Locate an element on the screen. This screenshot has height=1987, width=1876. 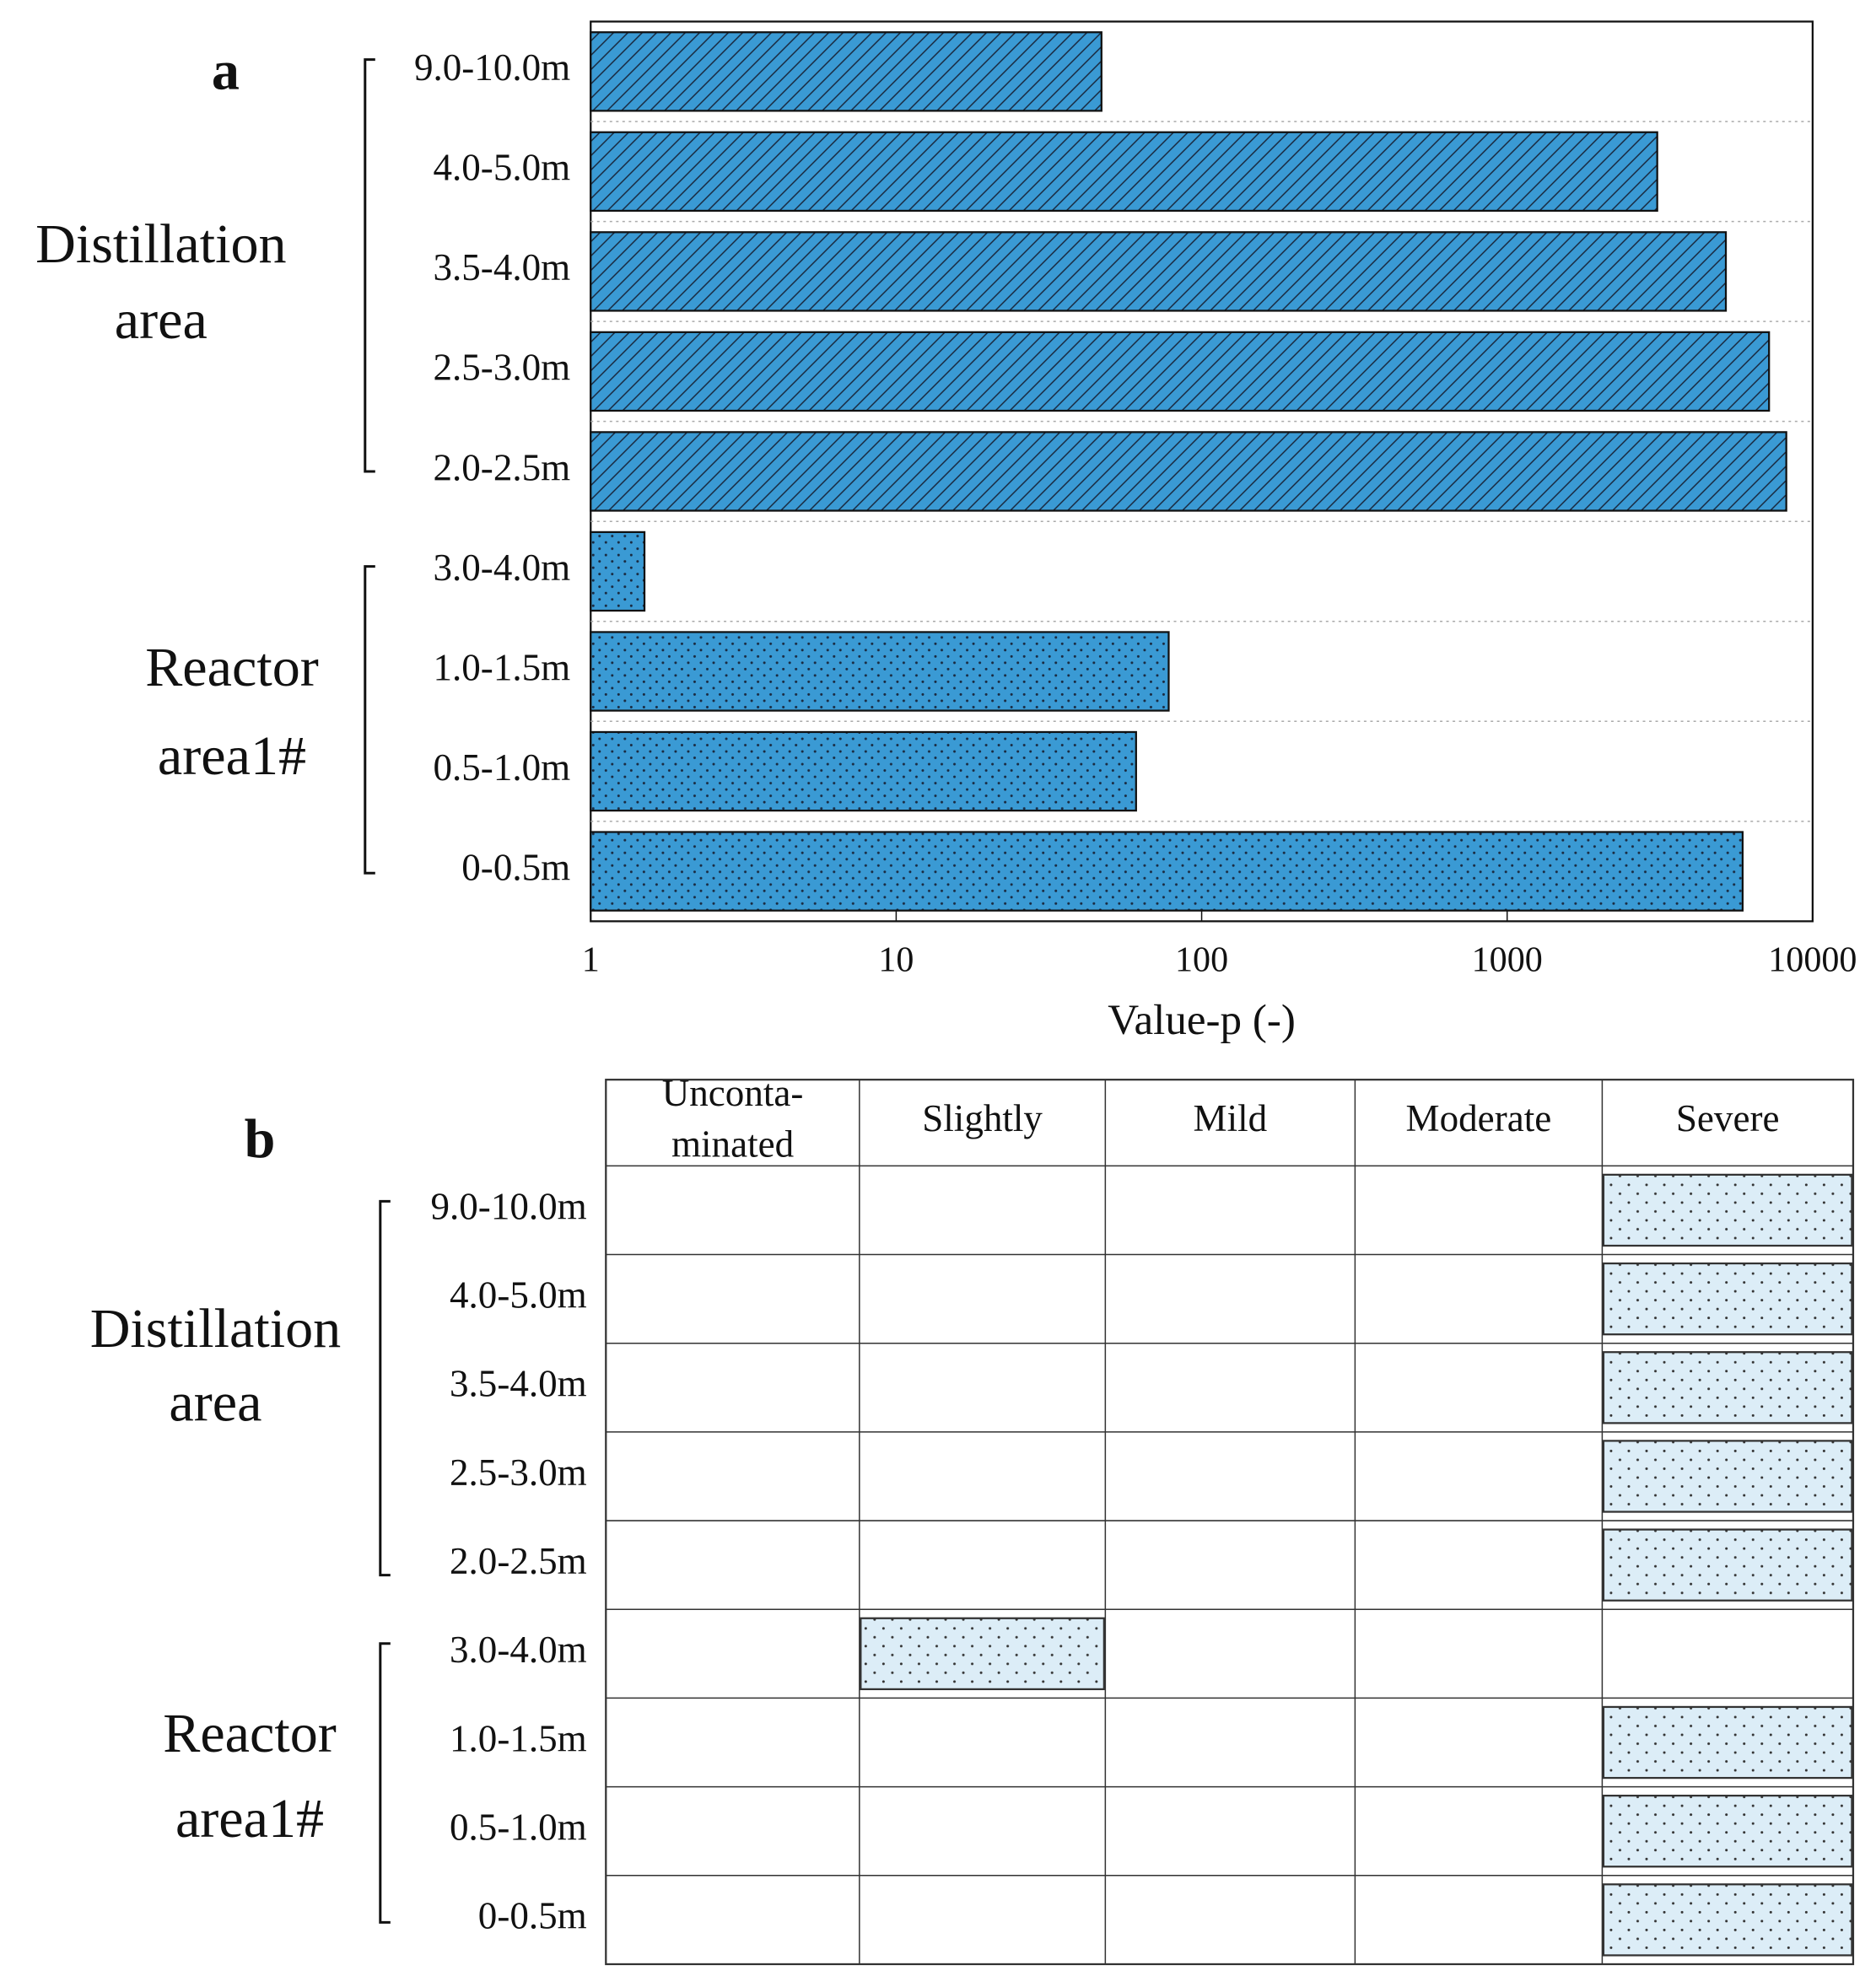
column-header: Slightly is located at coordinates (982, 1119).